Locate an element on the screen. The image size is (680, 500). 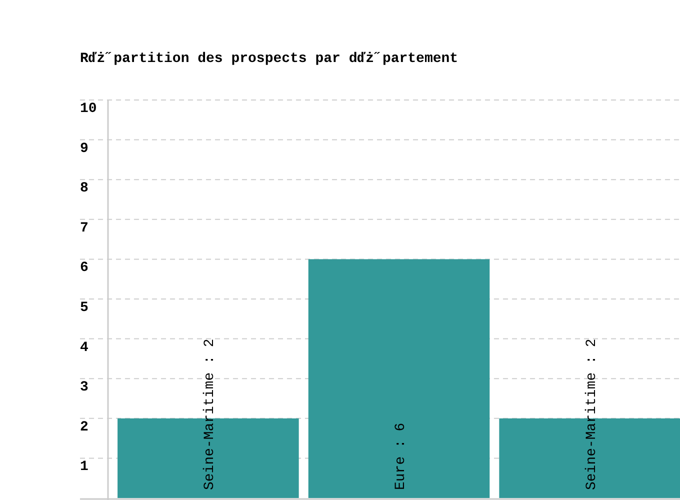
y-tick-label: 9 is located at coordinates (84, 148).